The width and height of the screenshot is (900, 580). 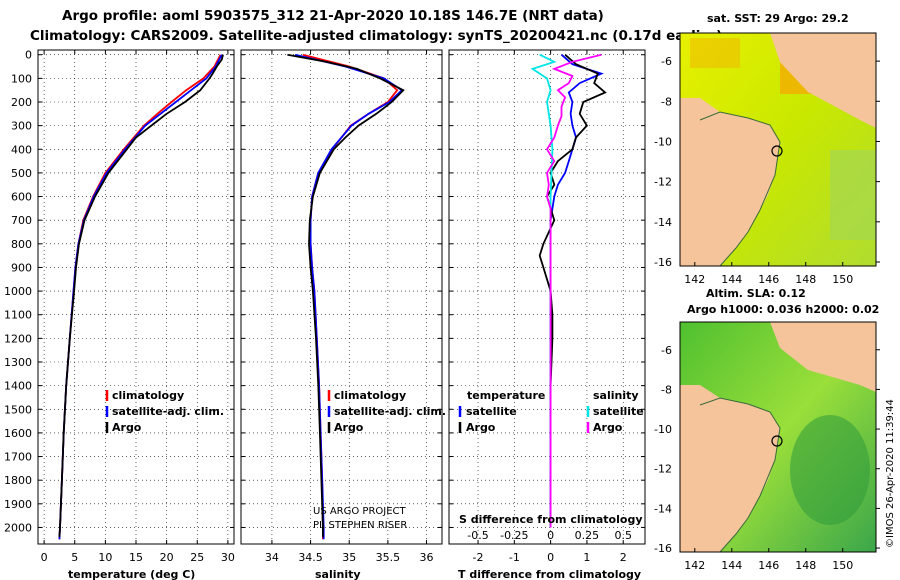 What do you see at coordinates (551, 519) in the screenshot?
I see `s-difference-title: S difference from climatology` at bounding box center [551, 519].